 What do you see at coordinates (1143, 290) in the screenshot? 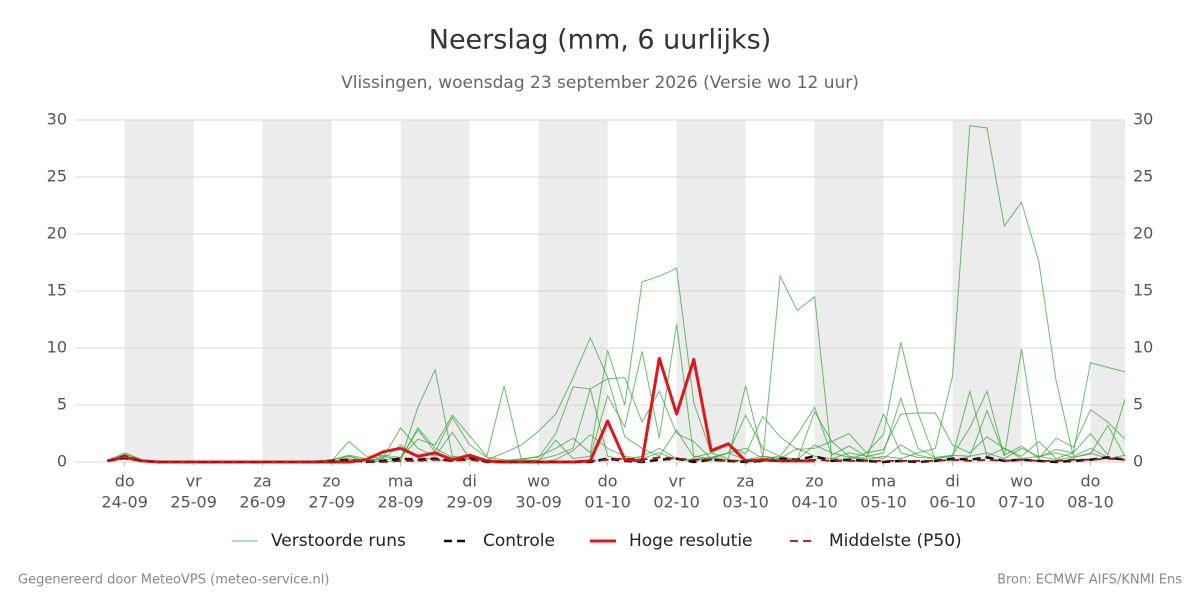
I see `y2-tick-label: 15` at bounding box center [1143, 290].